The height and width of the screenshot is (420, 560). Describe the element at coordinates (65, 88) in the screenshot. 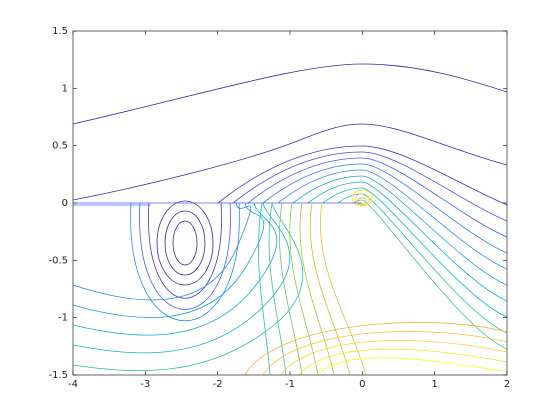

I see `y-tick-label: 1` at that location.